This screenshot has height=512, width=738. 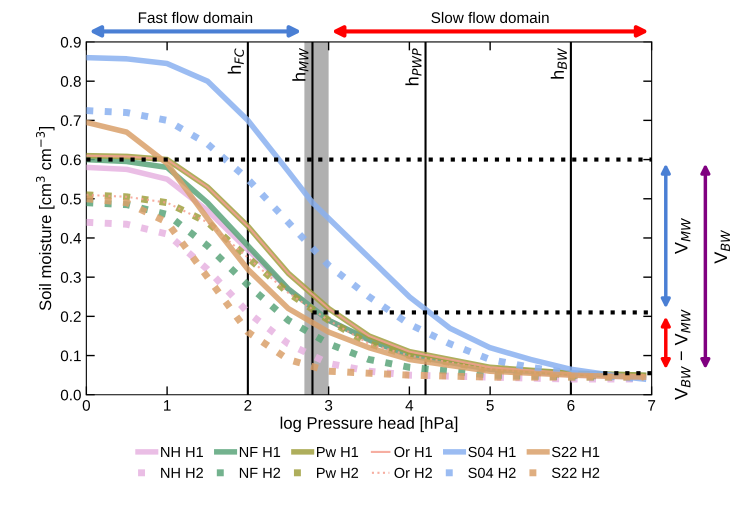 What do you see at coordinates (722, 247) in the screenshot?
I see `text: V$_{BW}$` at bounding box center [722, 247].